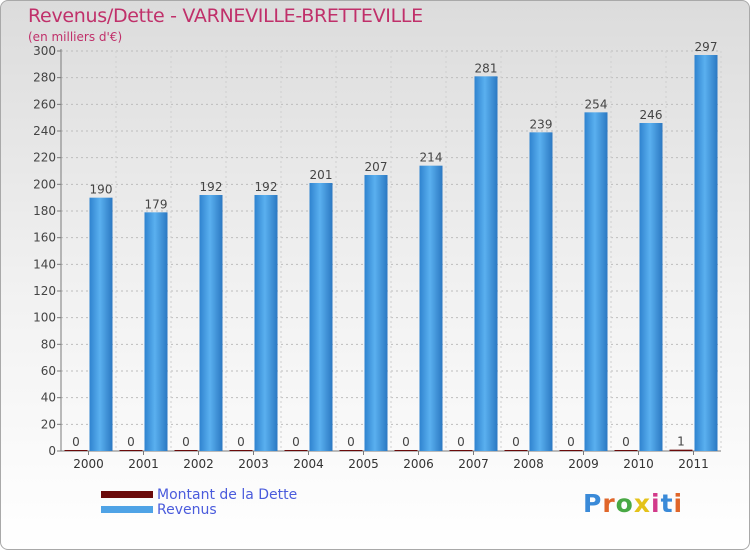 This screenshot has width=750, height=550. What do you see at coordinates (473, 464) in the screenshot?
I see `x-tick-label: 2007` at bounding box center [473, 464].